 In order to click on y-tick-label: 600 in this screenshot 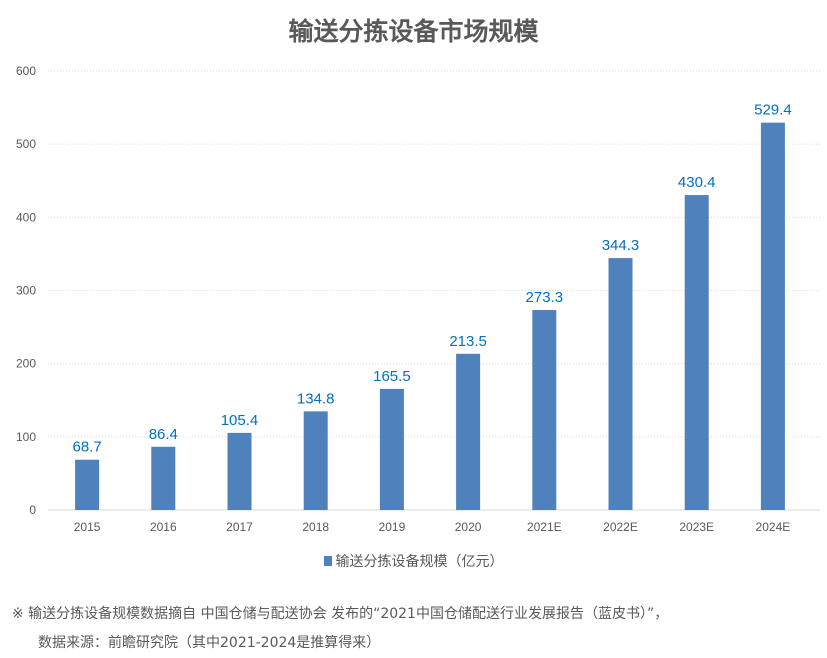, I will do `click(26, 71)`.